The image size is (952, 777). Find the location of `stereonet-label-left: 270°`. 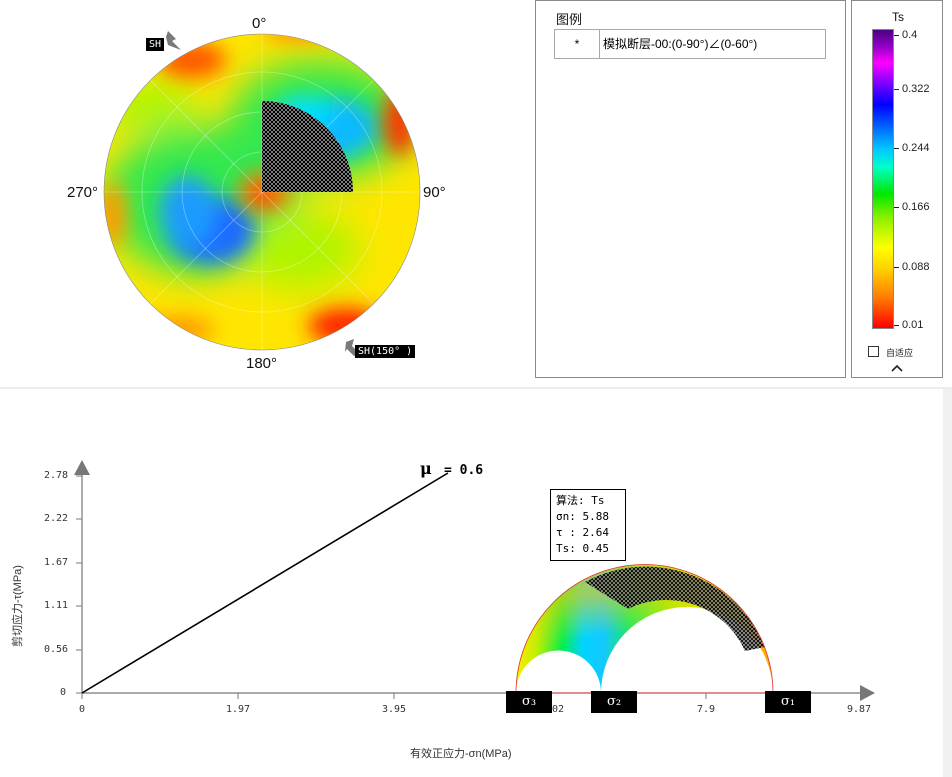

stereonet-label-left: 270° is located at coordinates (83, 192).